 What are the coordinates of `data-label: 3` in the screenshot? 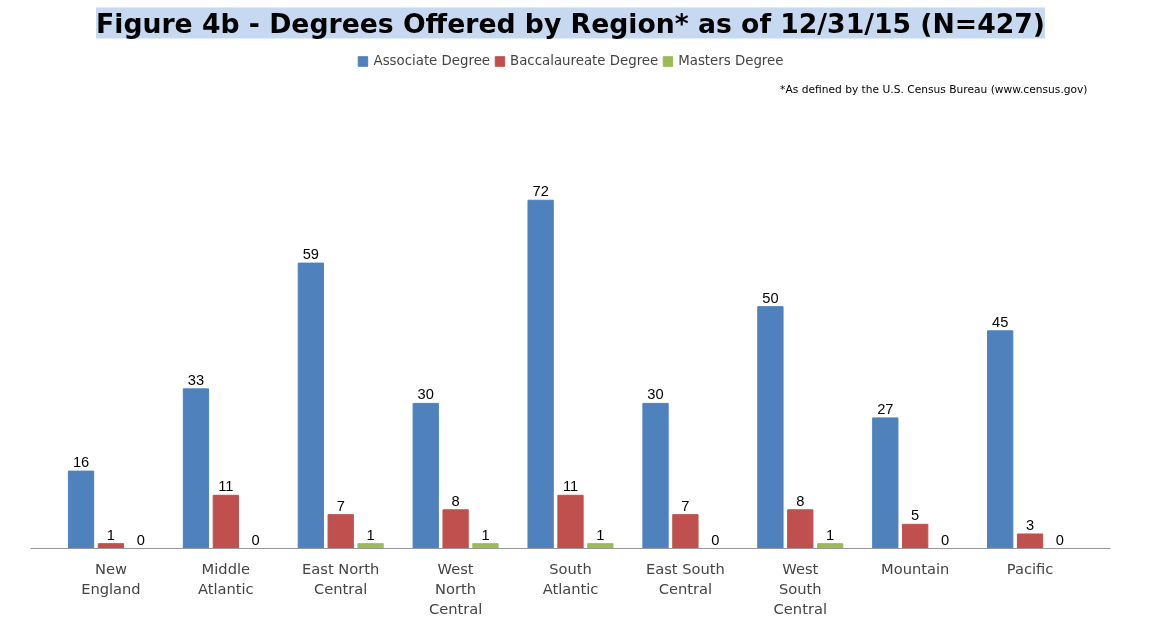 It's located at (1030, 524).